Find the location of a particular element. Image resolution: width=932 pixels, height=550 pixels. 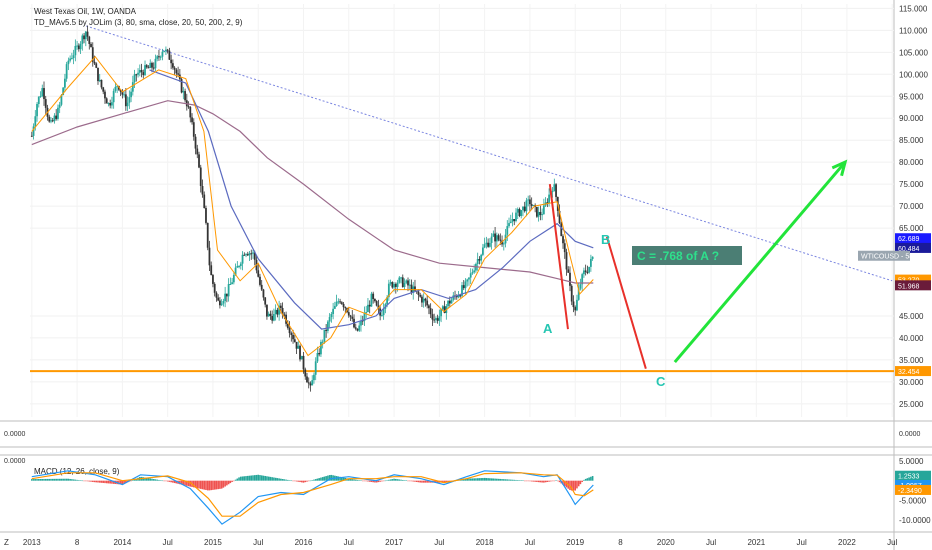

empty-pane-1-axis-label: 0.0000 is located at coordinates (910, 434).